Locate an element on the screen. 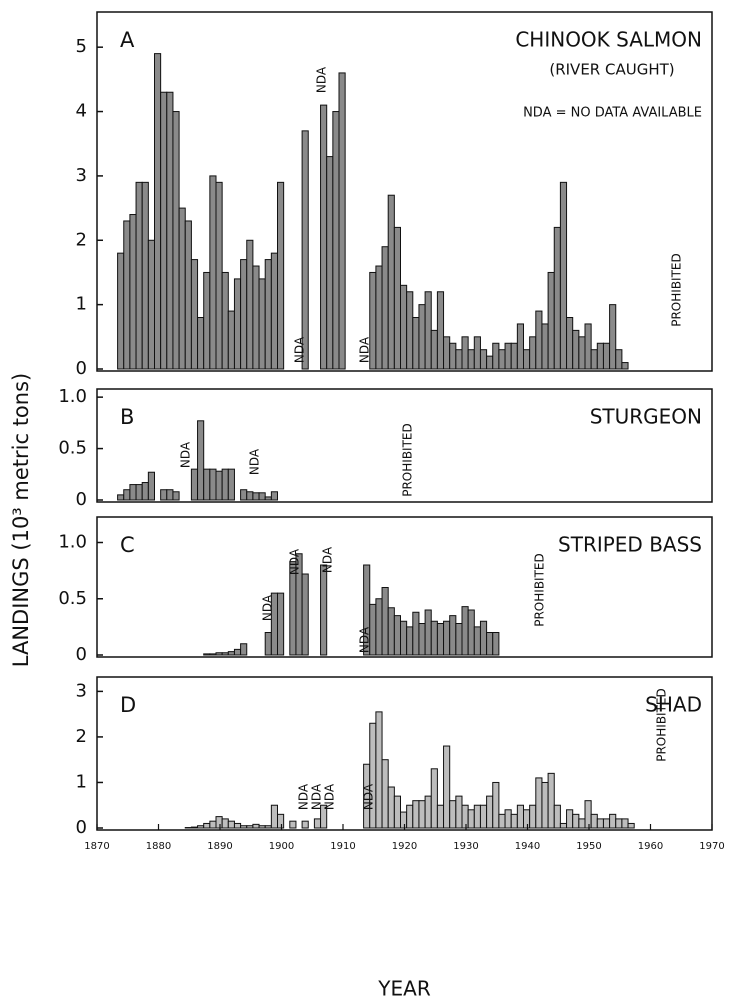 This screenshot has height=1007, width=741. panel-title: STRIPED BASS is located at coordinates (630, 545).